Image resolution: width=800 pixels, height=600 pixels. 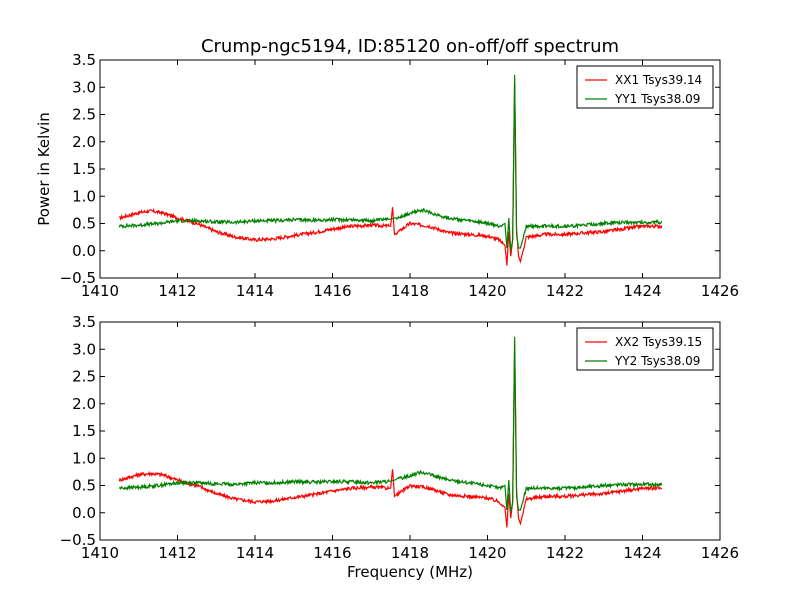 What do you see at coordinates (44, 169) in the screenshot?
I see `y-axis-title: Power in Kelvin` at bounding box center [44, 169].